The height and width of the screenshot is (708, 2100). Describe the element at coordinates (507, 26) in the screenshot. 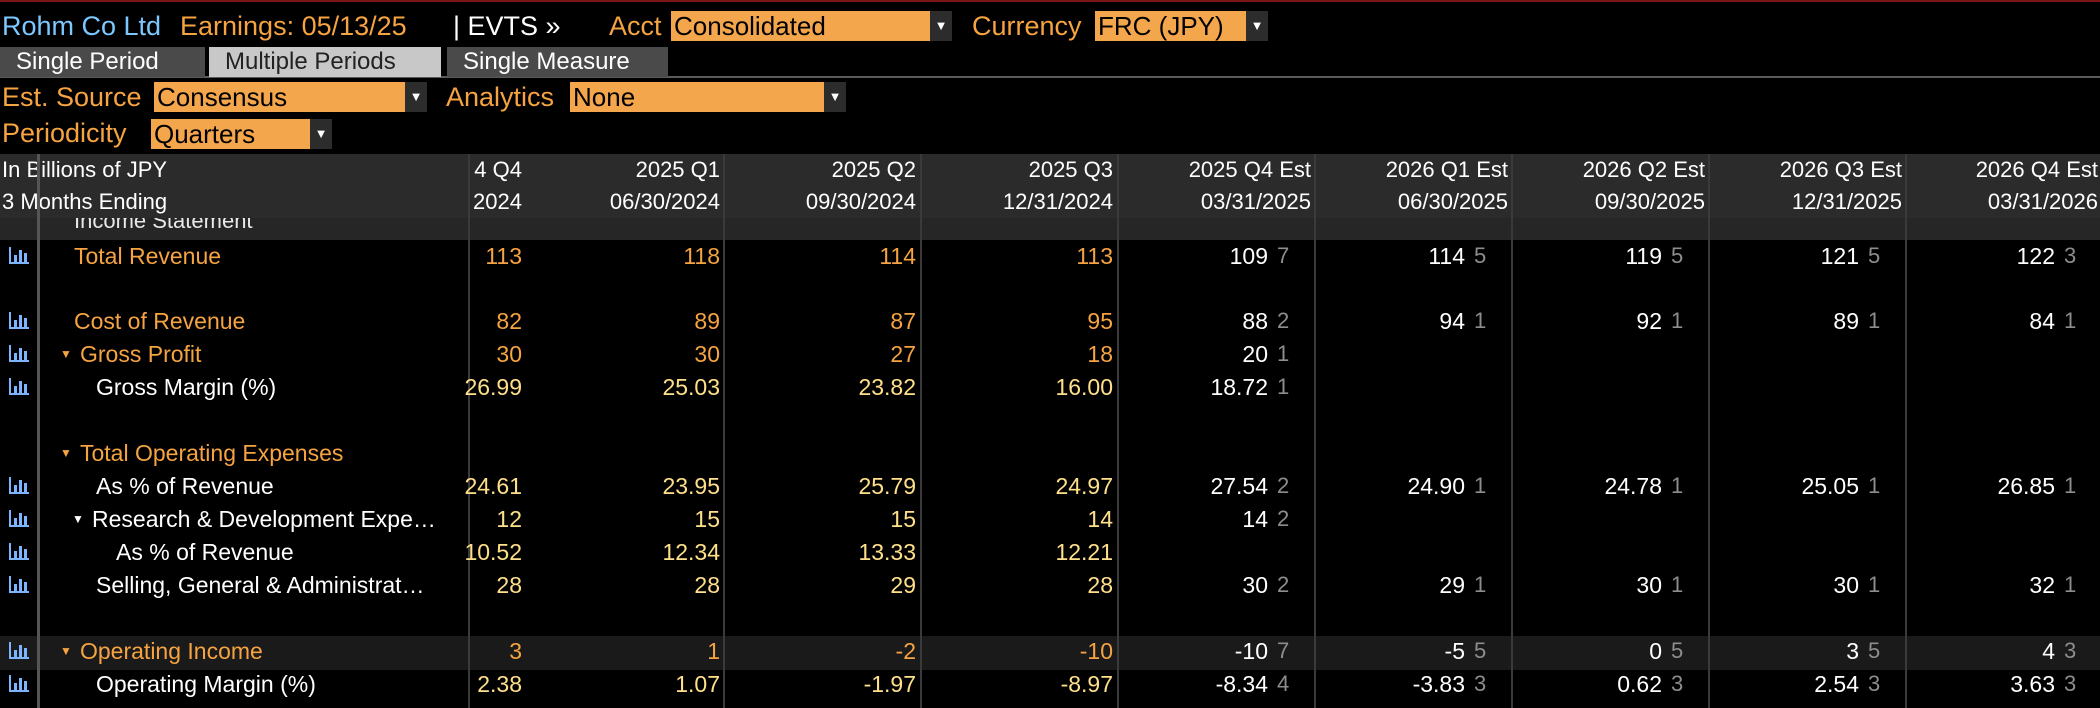

I see `evts-link: | EVTS »` at that location.